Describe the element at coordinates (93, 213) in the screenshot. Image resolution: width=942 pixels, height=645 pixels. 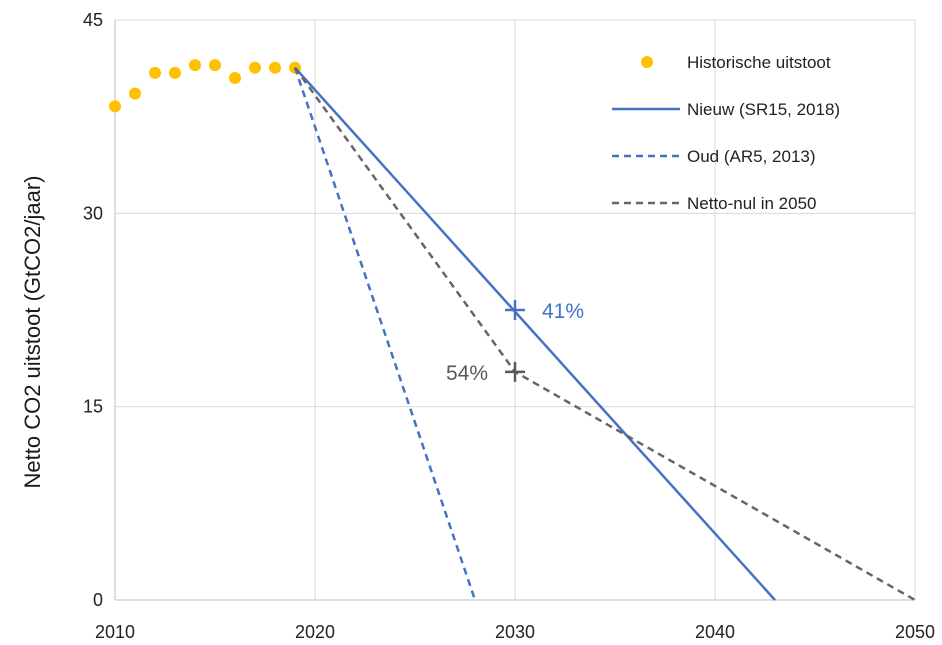
I see `y-tick-label: 30` at that location.